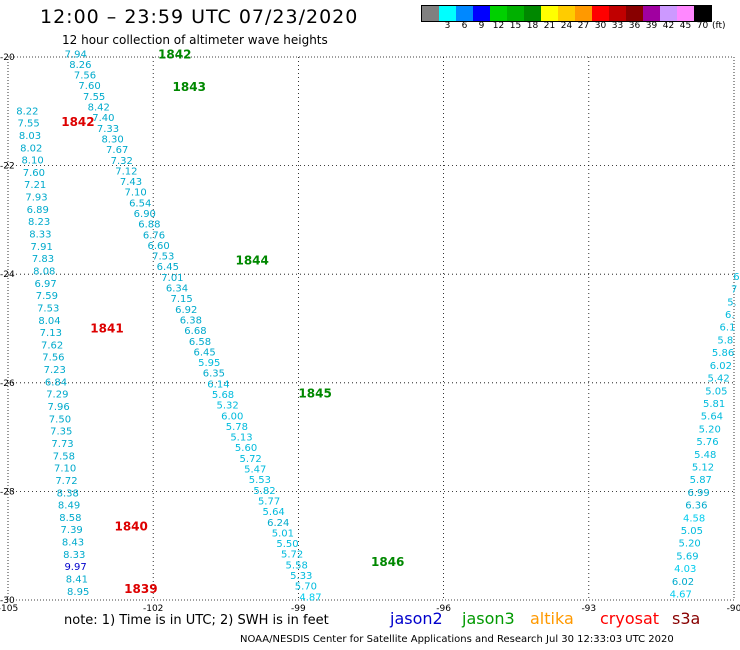 This screenshot has width=740, height=650. I want to click on wave-height-label: 9.97, so click(75, 567).